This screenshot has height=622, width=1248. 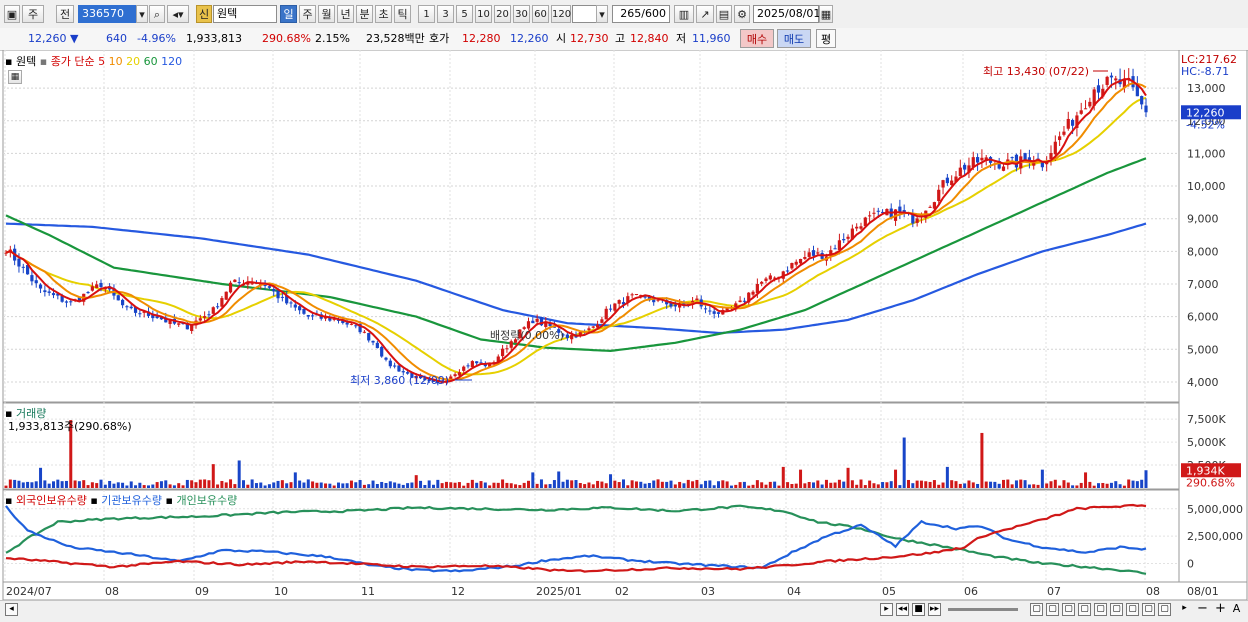 What do you see at coordinates (1203, 382) in the screenshot?
I see `price-tick-label: 4,000` at bounding box center [1203, 382].